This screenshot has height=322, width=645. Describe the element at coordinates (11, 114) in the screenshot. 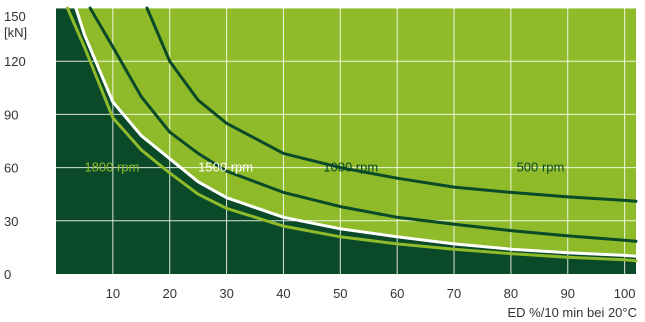

I see `y-tick-label: 90` at that location.